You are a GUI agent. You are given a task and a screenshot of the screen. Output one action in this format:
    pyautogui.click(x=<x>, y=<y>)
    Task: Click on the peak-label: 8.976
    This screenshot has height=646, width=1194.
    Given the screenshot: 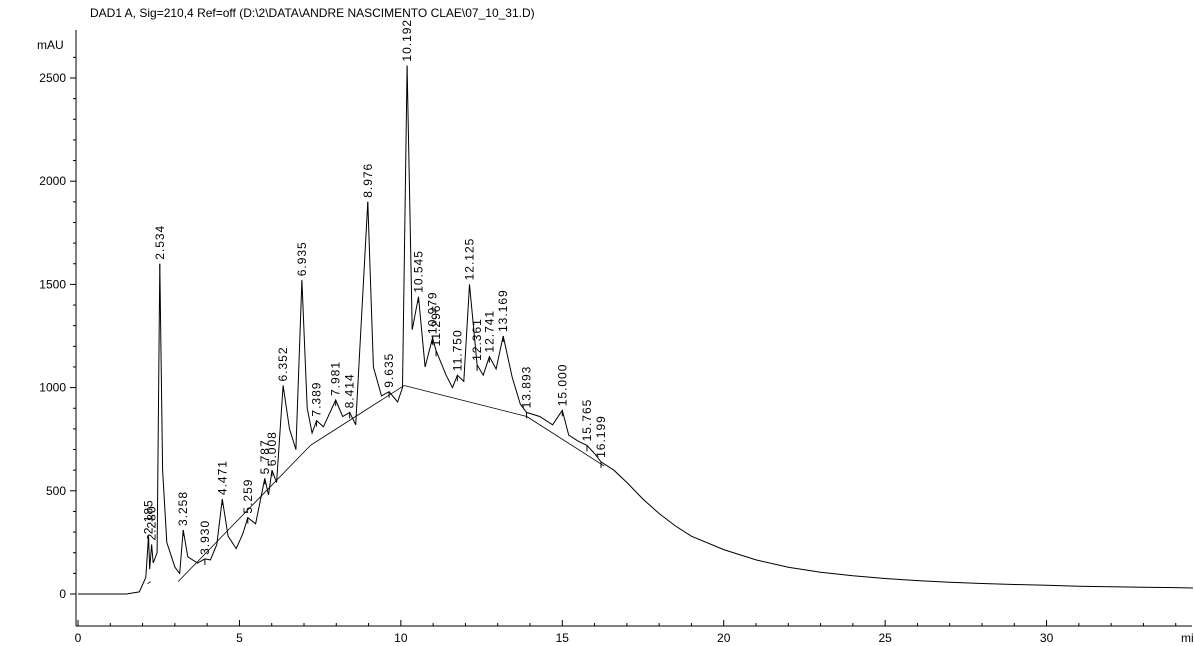 What is the action you would take?
    pyautogui.click(x=368, y=180)
    